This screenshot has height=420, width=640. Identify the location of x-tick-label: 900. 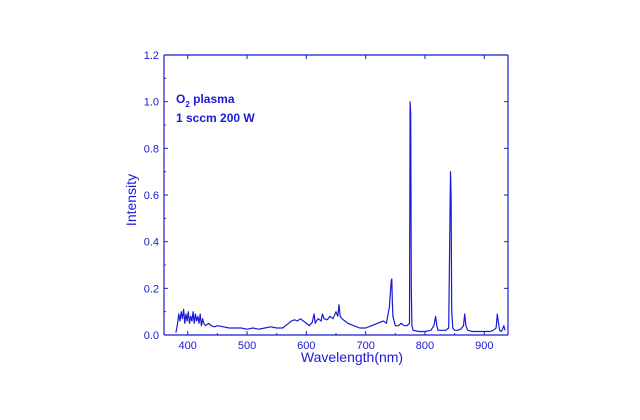
(484, 346).